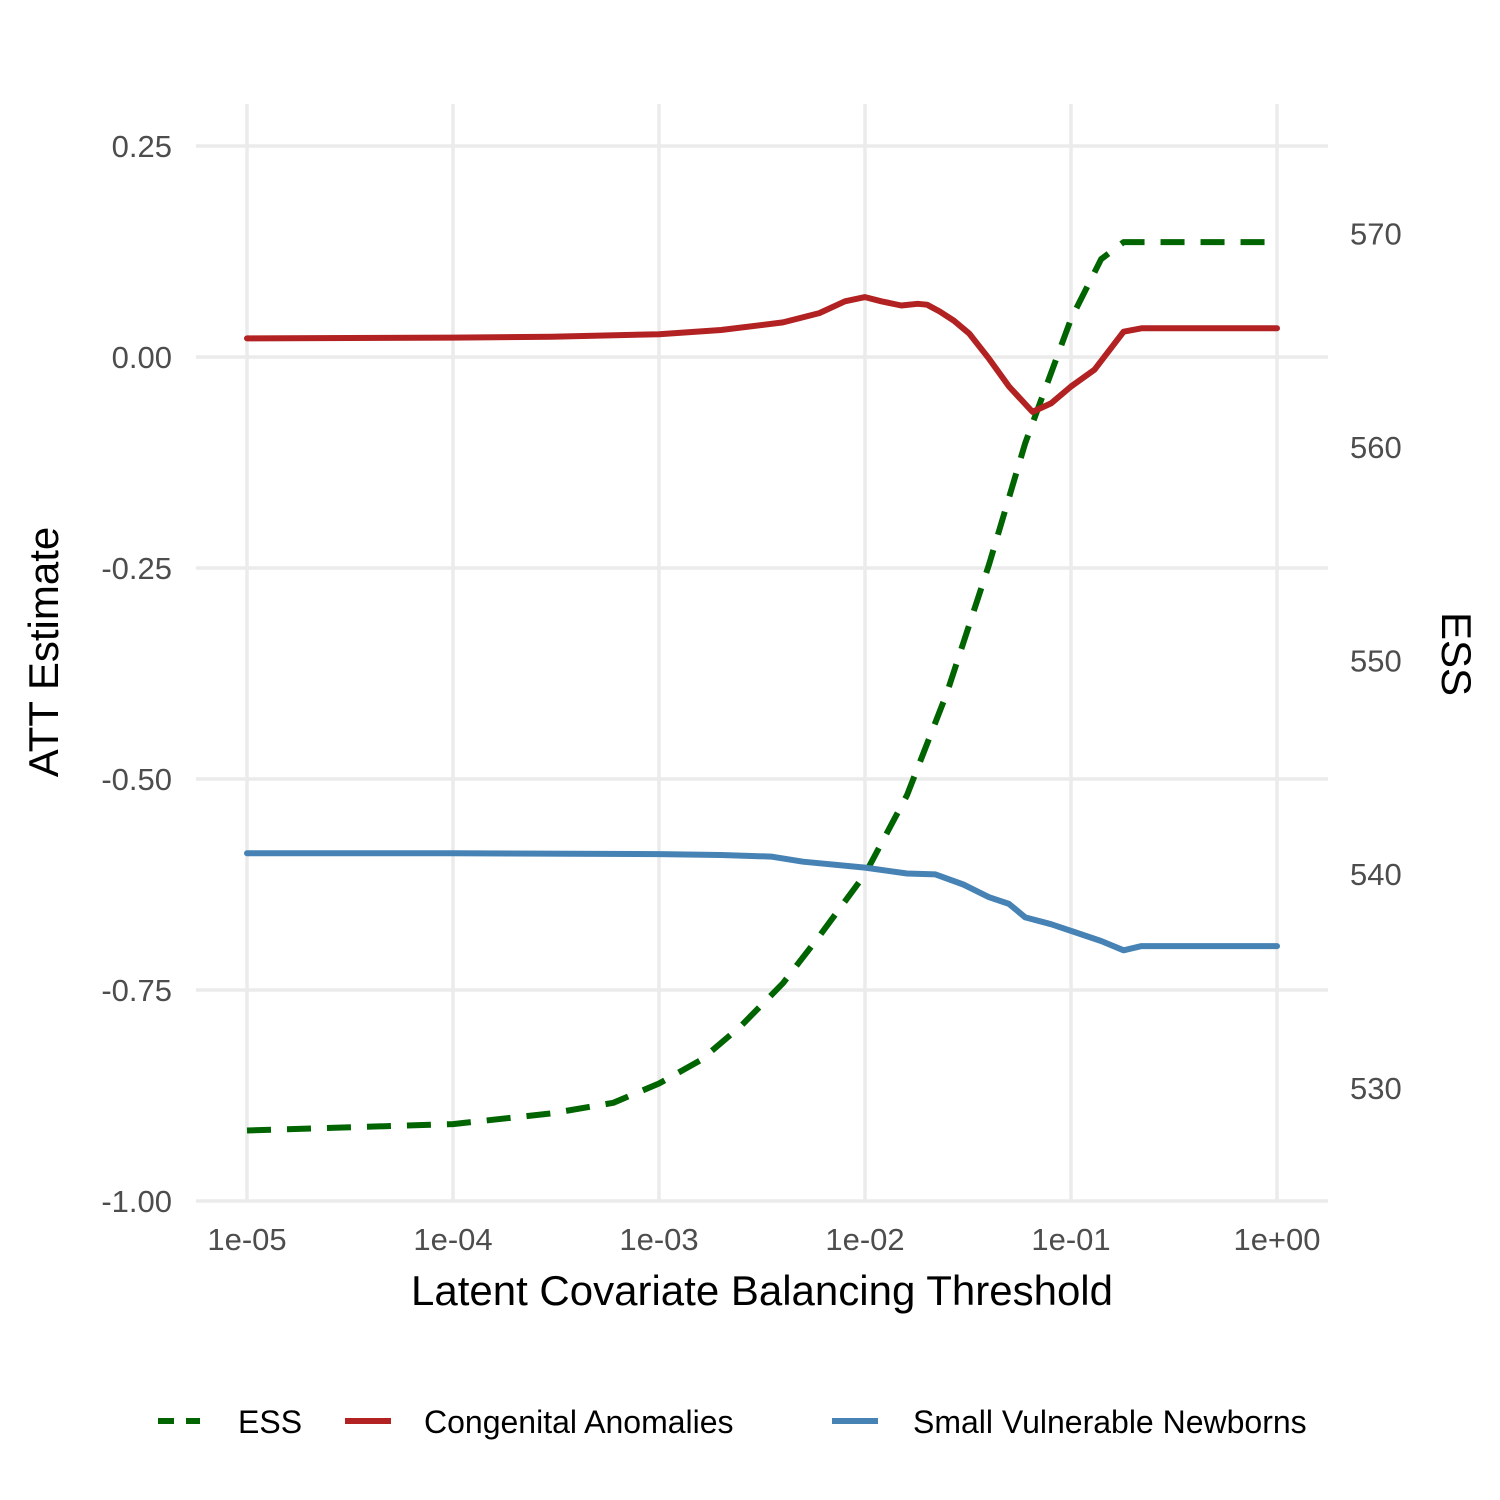 This screenshot has width=1500, height=1500. Describe the element at coordinates (43, 652) in the screenshot. I see `y-axis-title-left: ATT Estimate` at that location.